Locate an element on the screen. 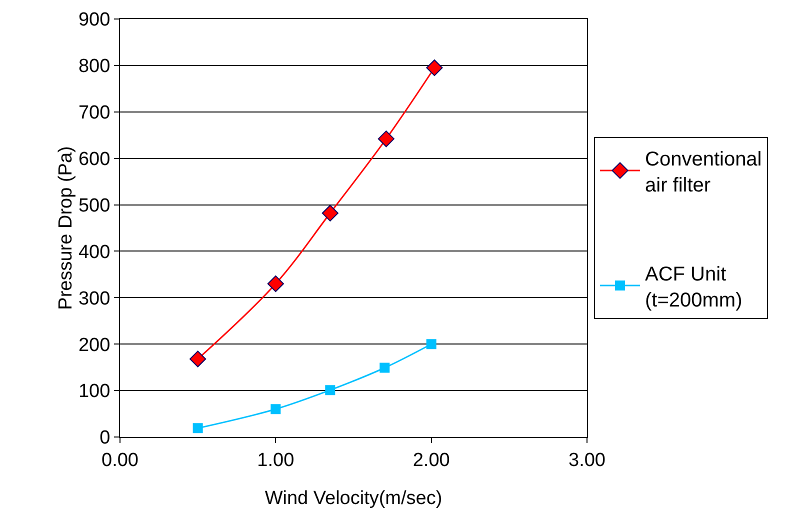  x-axis-title: Wind Velocity(m/sec) is located at coordinates (353, 498).